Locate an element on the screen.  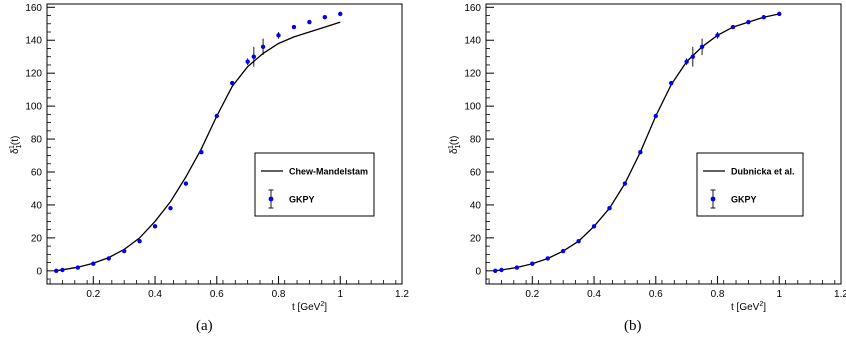
legend-label: Chew-Mandelstam is located at coordinates (328, 172).